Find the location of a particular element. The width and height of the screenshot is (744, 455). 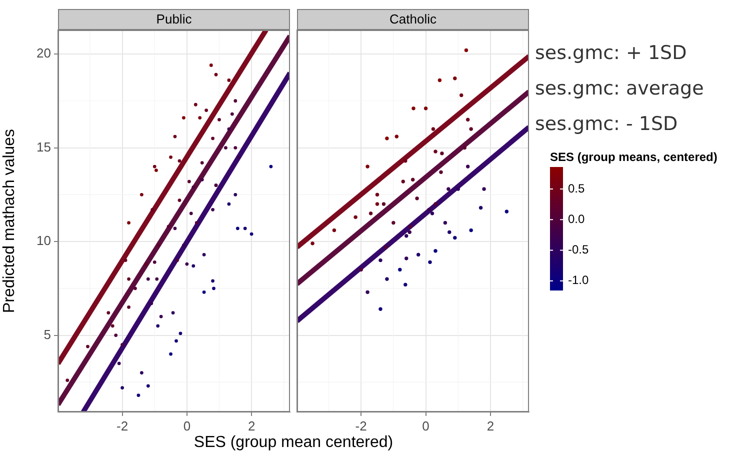

color-bar-label: 0.0 is located at coordinates (577, 219).